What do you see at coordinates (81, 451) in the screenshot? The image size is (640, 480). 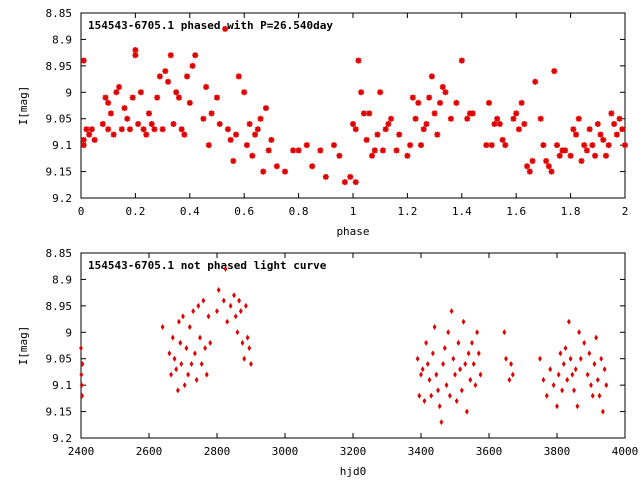 I see `bottom-x-tick-label: 2400` at bounding box center [81, 451].